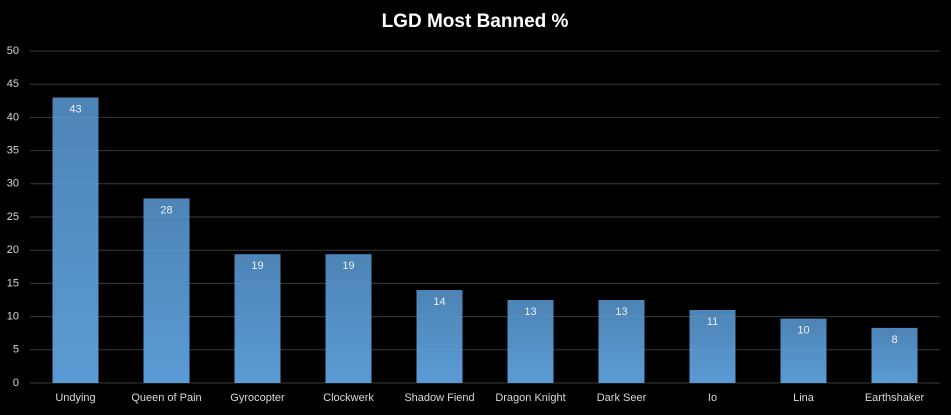 The height and width of the screenshot is (415, 951). Describe the element at coordinates (348, 398) in the screenshot. I see `x-tick-label: Clockwerk` at that location.